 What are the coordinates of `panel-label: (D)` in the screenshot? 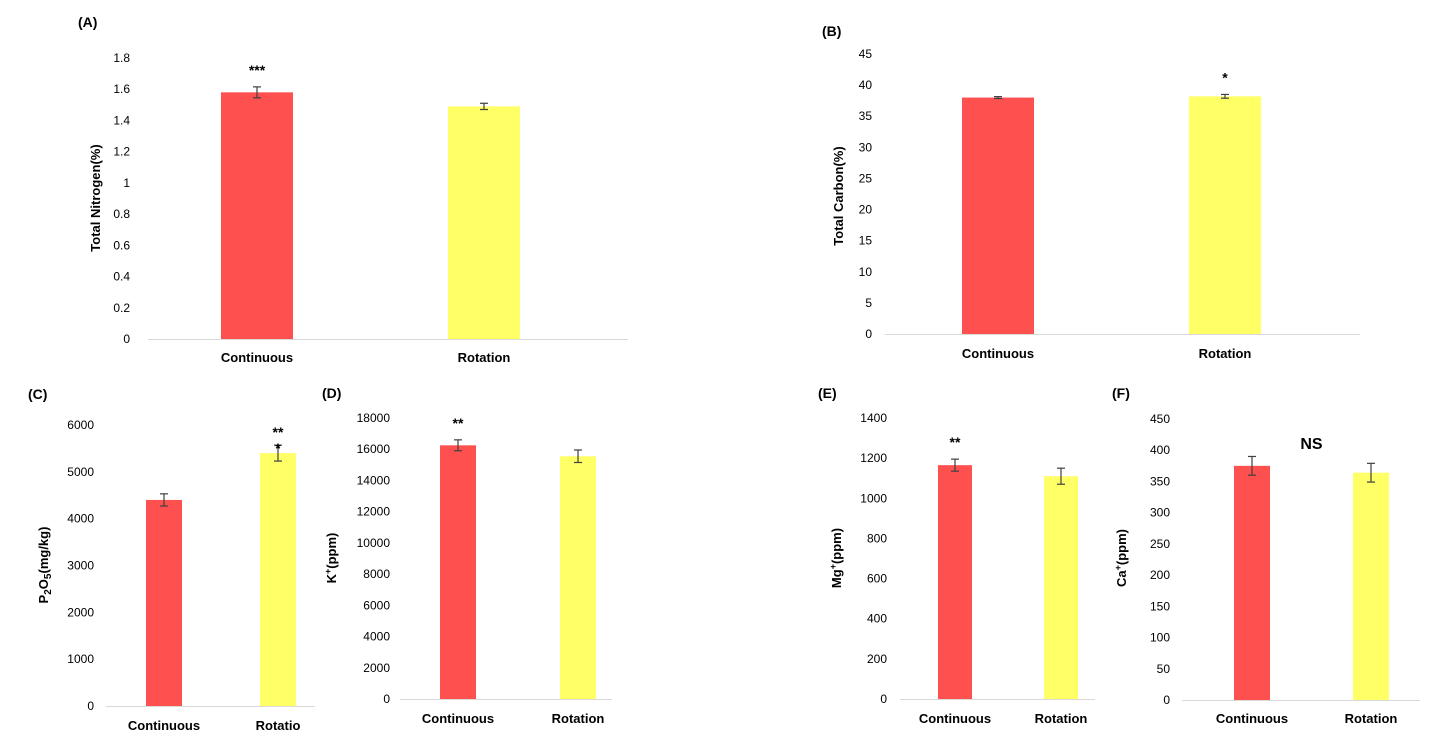 It's located at (331, 393).